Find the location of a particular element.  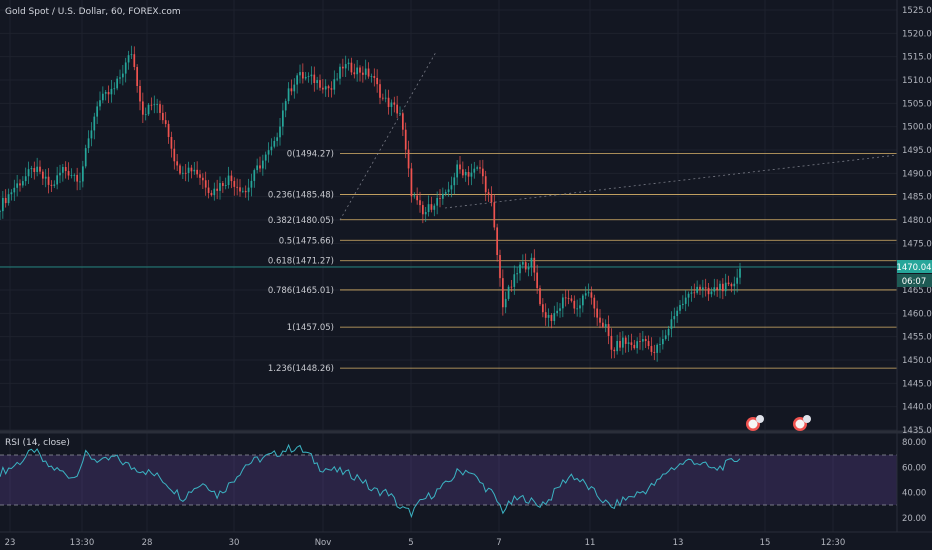

rsi-title: RSI (14, close) is located at coordinates (37, 443).